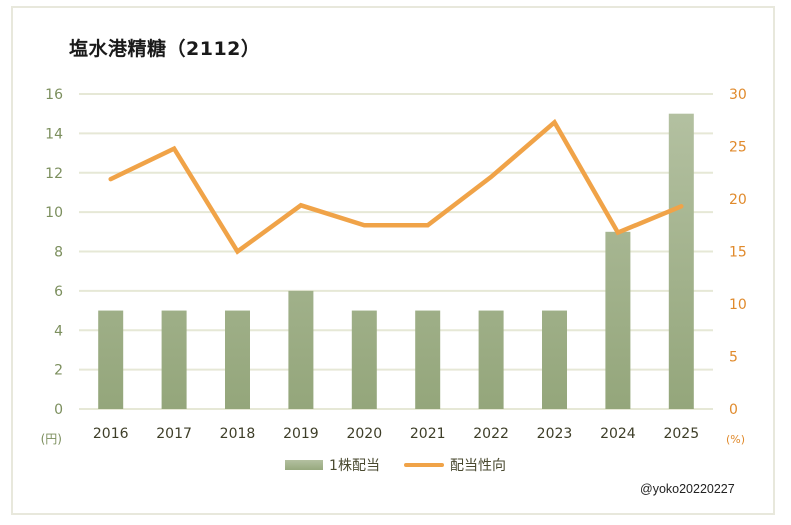 The image size is (791, 525). What do you see at coordinates (58, 371) in the screenshot?
I see `left-axis-tick: 2` at bounding box center [58, 371].